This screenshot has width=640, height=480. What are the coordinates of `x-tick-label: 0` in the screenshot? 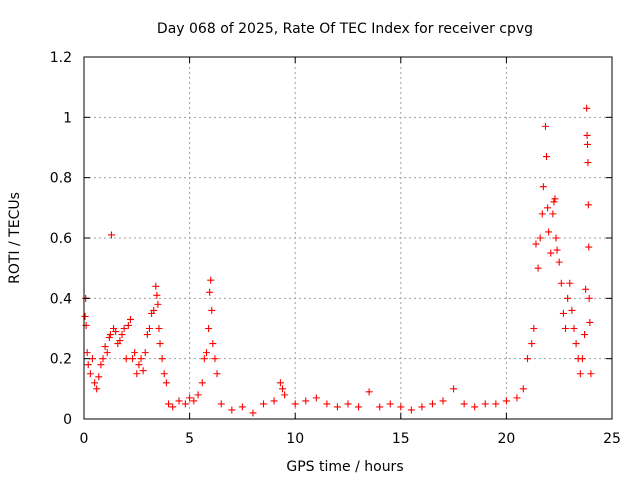 It's located at (84, 439).